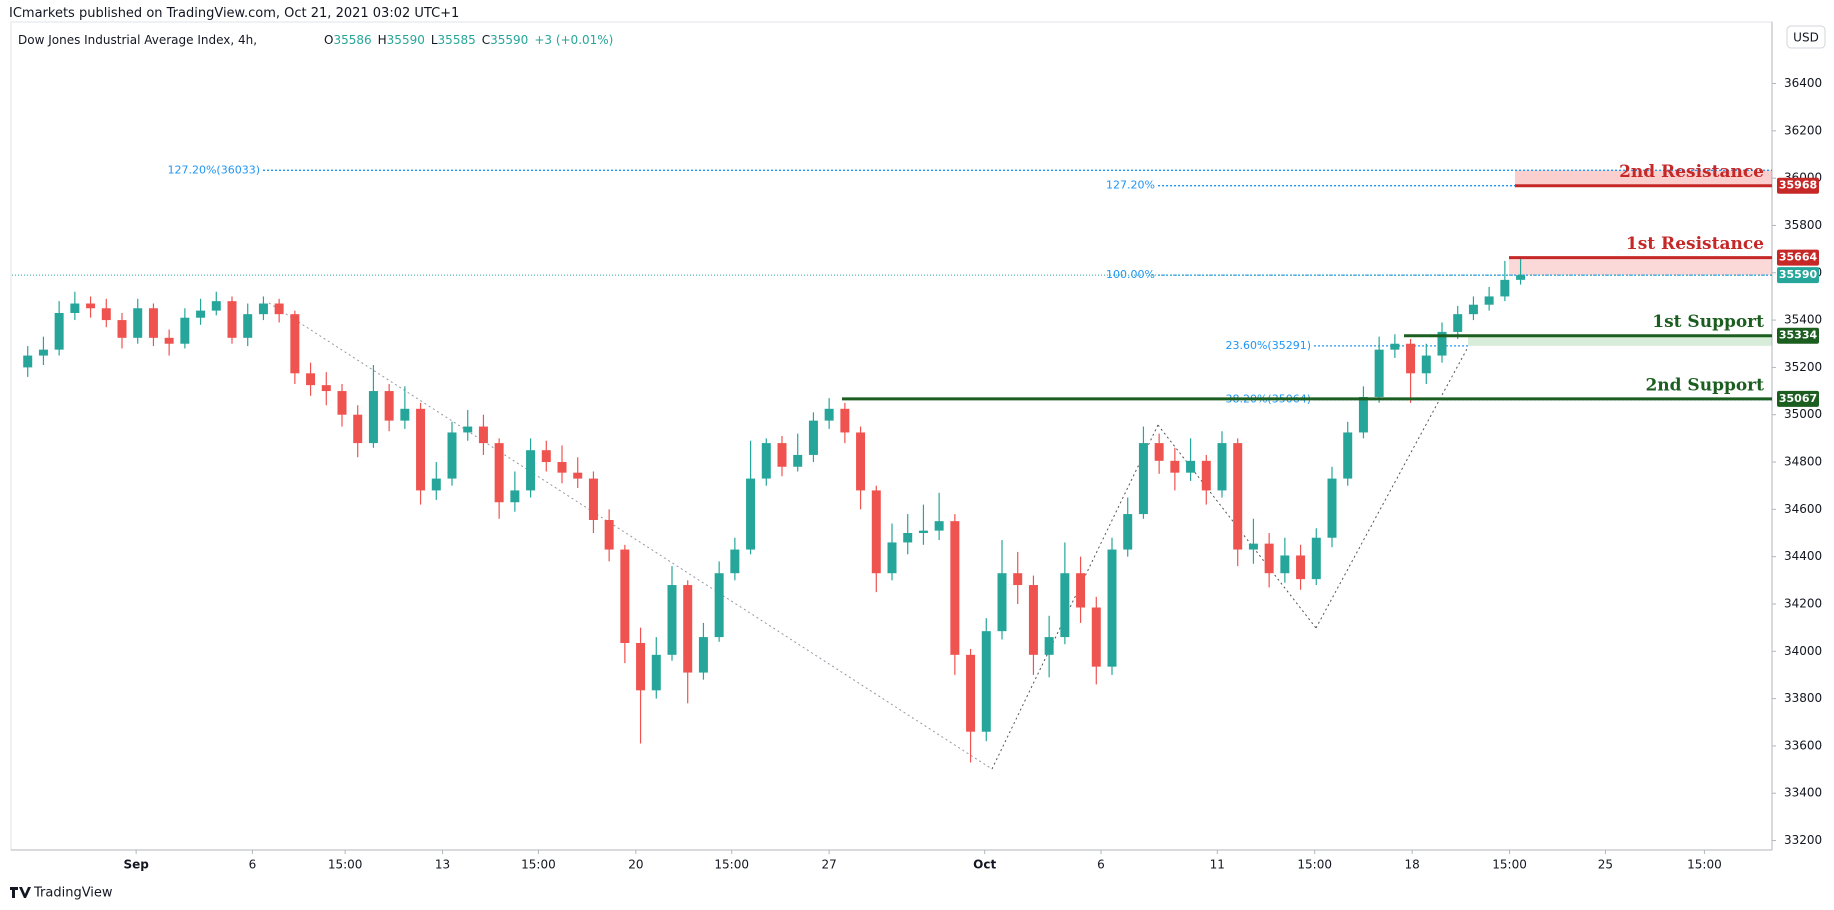  I want to click on level-name: 2nd Support, so click(1704, 385).